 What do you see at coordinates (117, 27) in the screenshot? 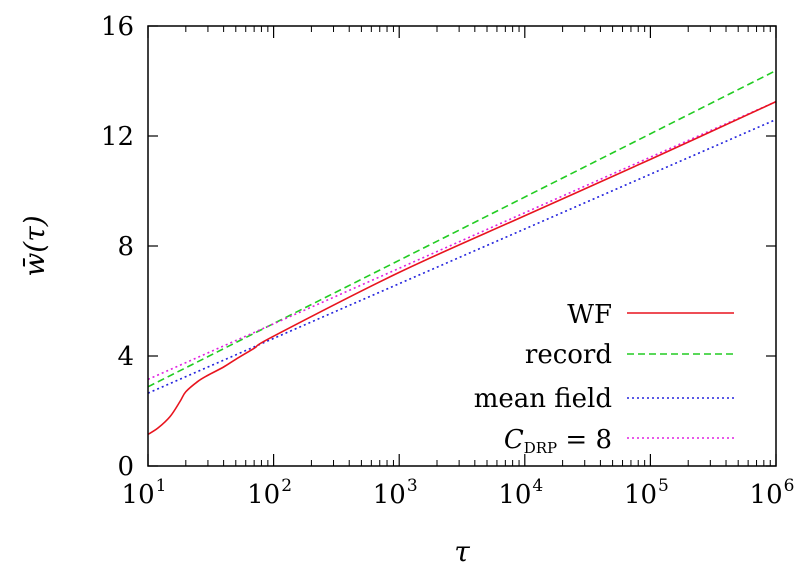
I see `y-tick-label: 16` at bounding box center [117, 27].